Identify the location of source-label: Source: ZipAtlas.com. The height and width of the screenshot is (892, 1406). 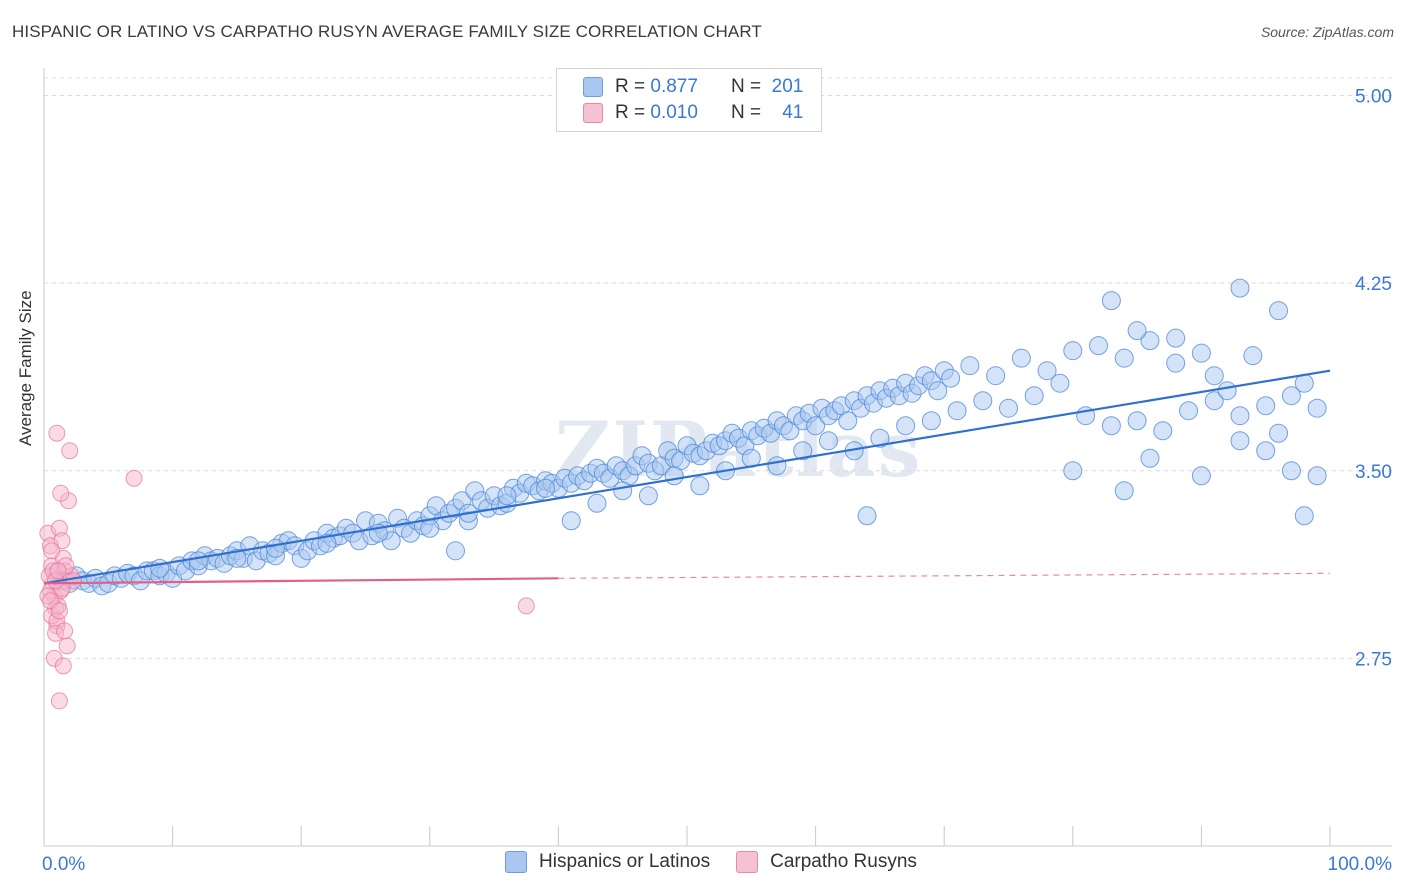
(1327, 32).